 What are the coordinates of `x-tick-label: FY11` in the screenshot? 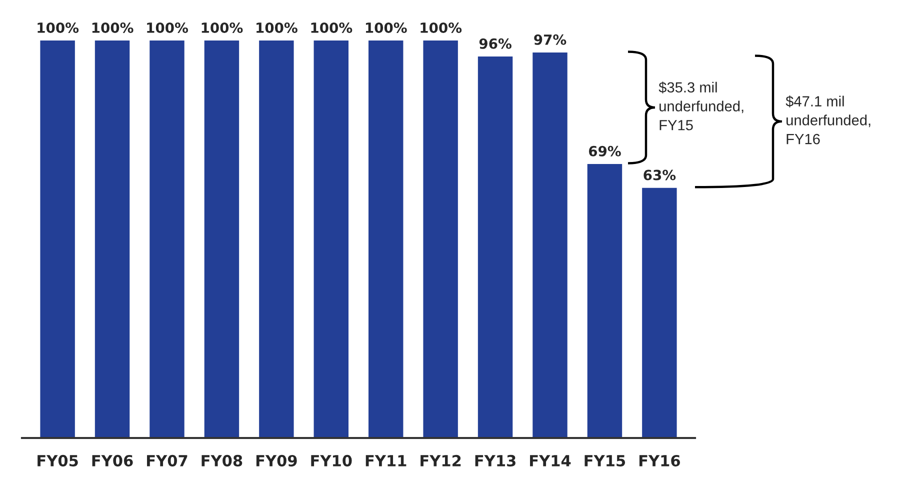 It's located at (386, 460).